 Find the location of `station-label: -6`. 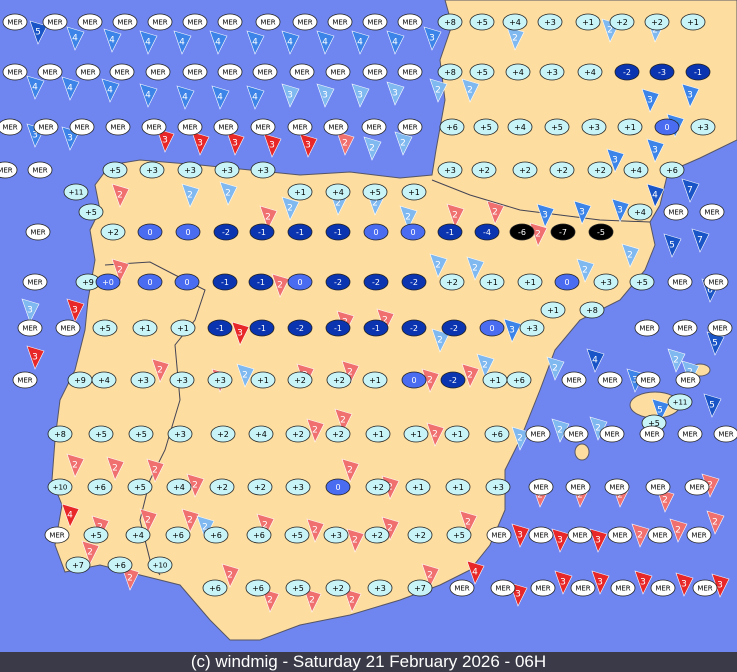

station-label: -6 is located at coordinates (522, 232).